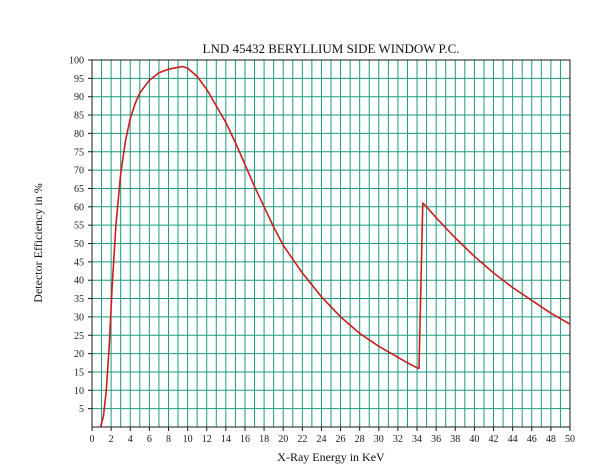 This screenshot has width=600, height=473. Describe the element at coordinates (79, 189) in the screenshot. I see `y-tick-label: 65` at that location.